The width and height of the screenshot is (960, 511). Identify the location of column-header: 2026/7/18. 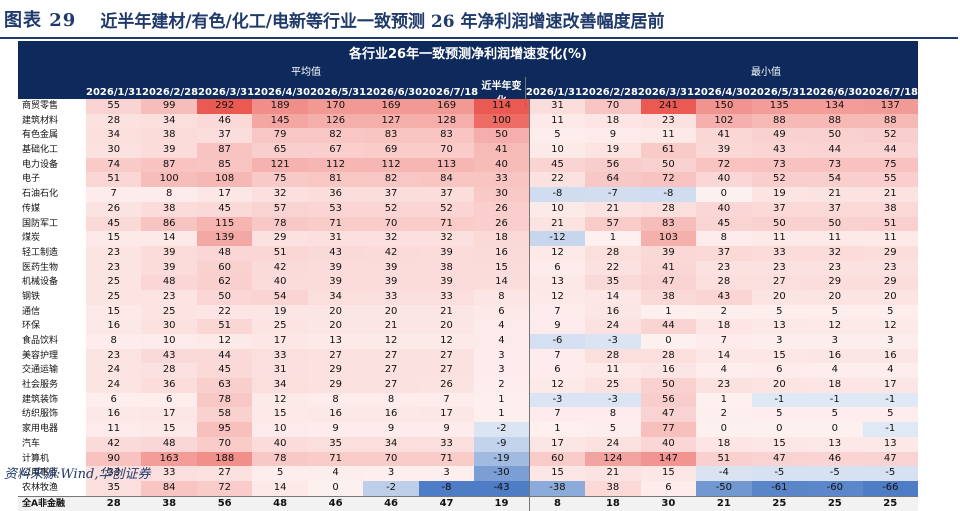
(450, 92).